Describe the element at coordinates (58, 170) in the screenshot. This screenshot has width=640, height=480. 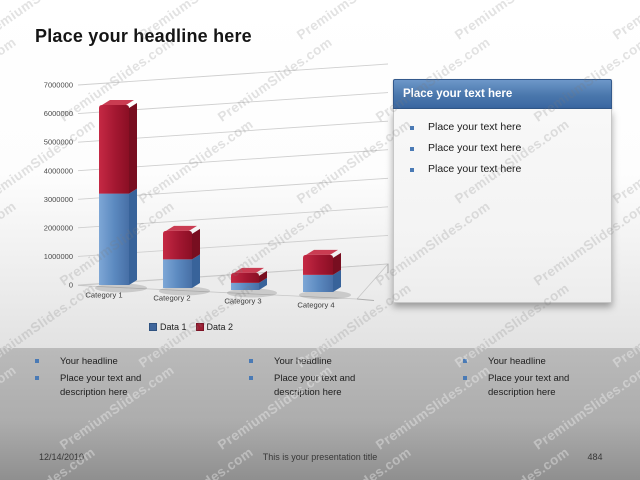
I see `y-tick-label: 4000000` at that location.